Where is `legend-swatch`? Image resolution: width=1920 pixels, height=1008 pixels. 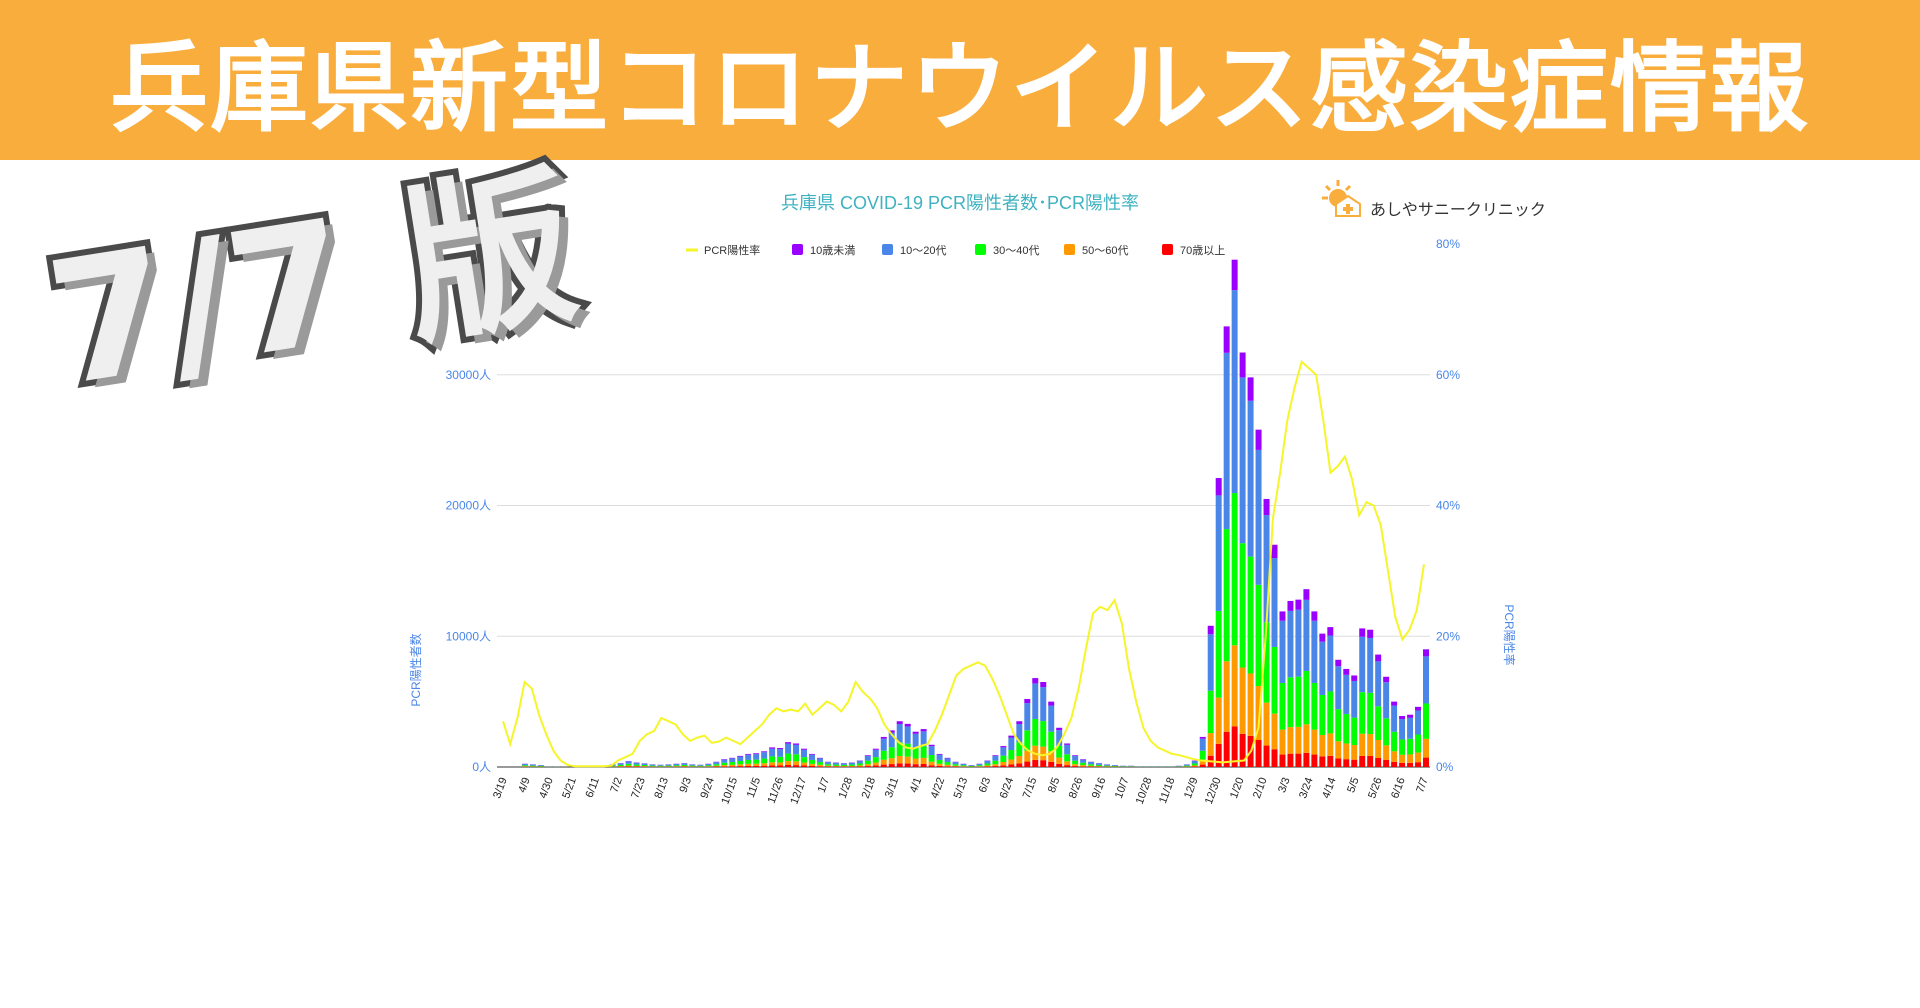 legend-swatch is located at coordinates (980, 249).